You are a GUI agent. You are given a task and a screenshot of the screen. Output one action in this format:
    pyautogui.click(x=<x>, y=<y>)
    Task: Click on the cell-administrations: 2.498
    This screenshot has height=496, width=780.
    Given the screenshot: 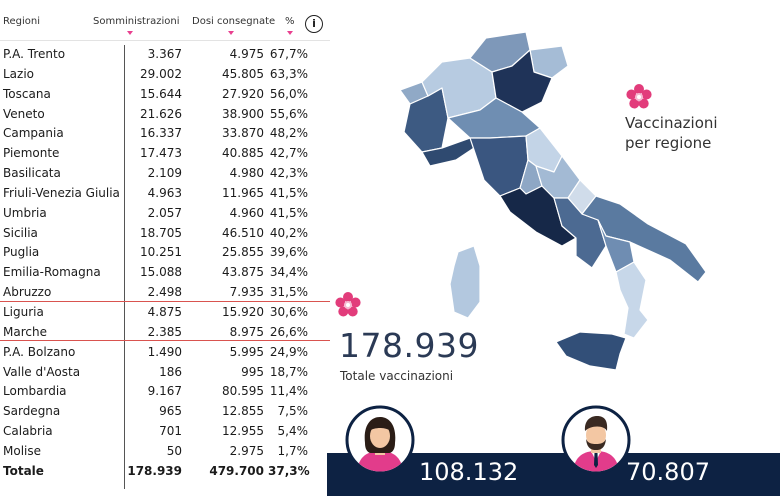 What is the action you would take?
    pyautogui.click(x=164, y=292)
    